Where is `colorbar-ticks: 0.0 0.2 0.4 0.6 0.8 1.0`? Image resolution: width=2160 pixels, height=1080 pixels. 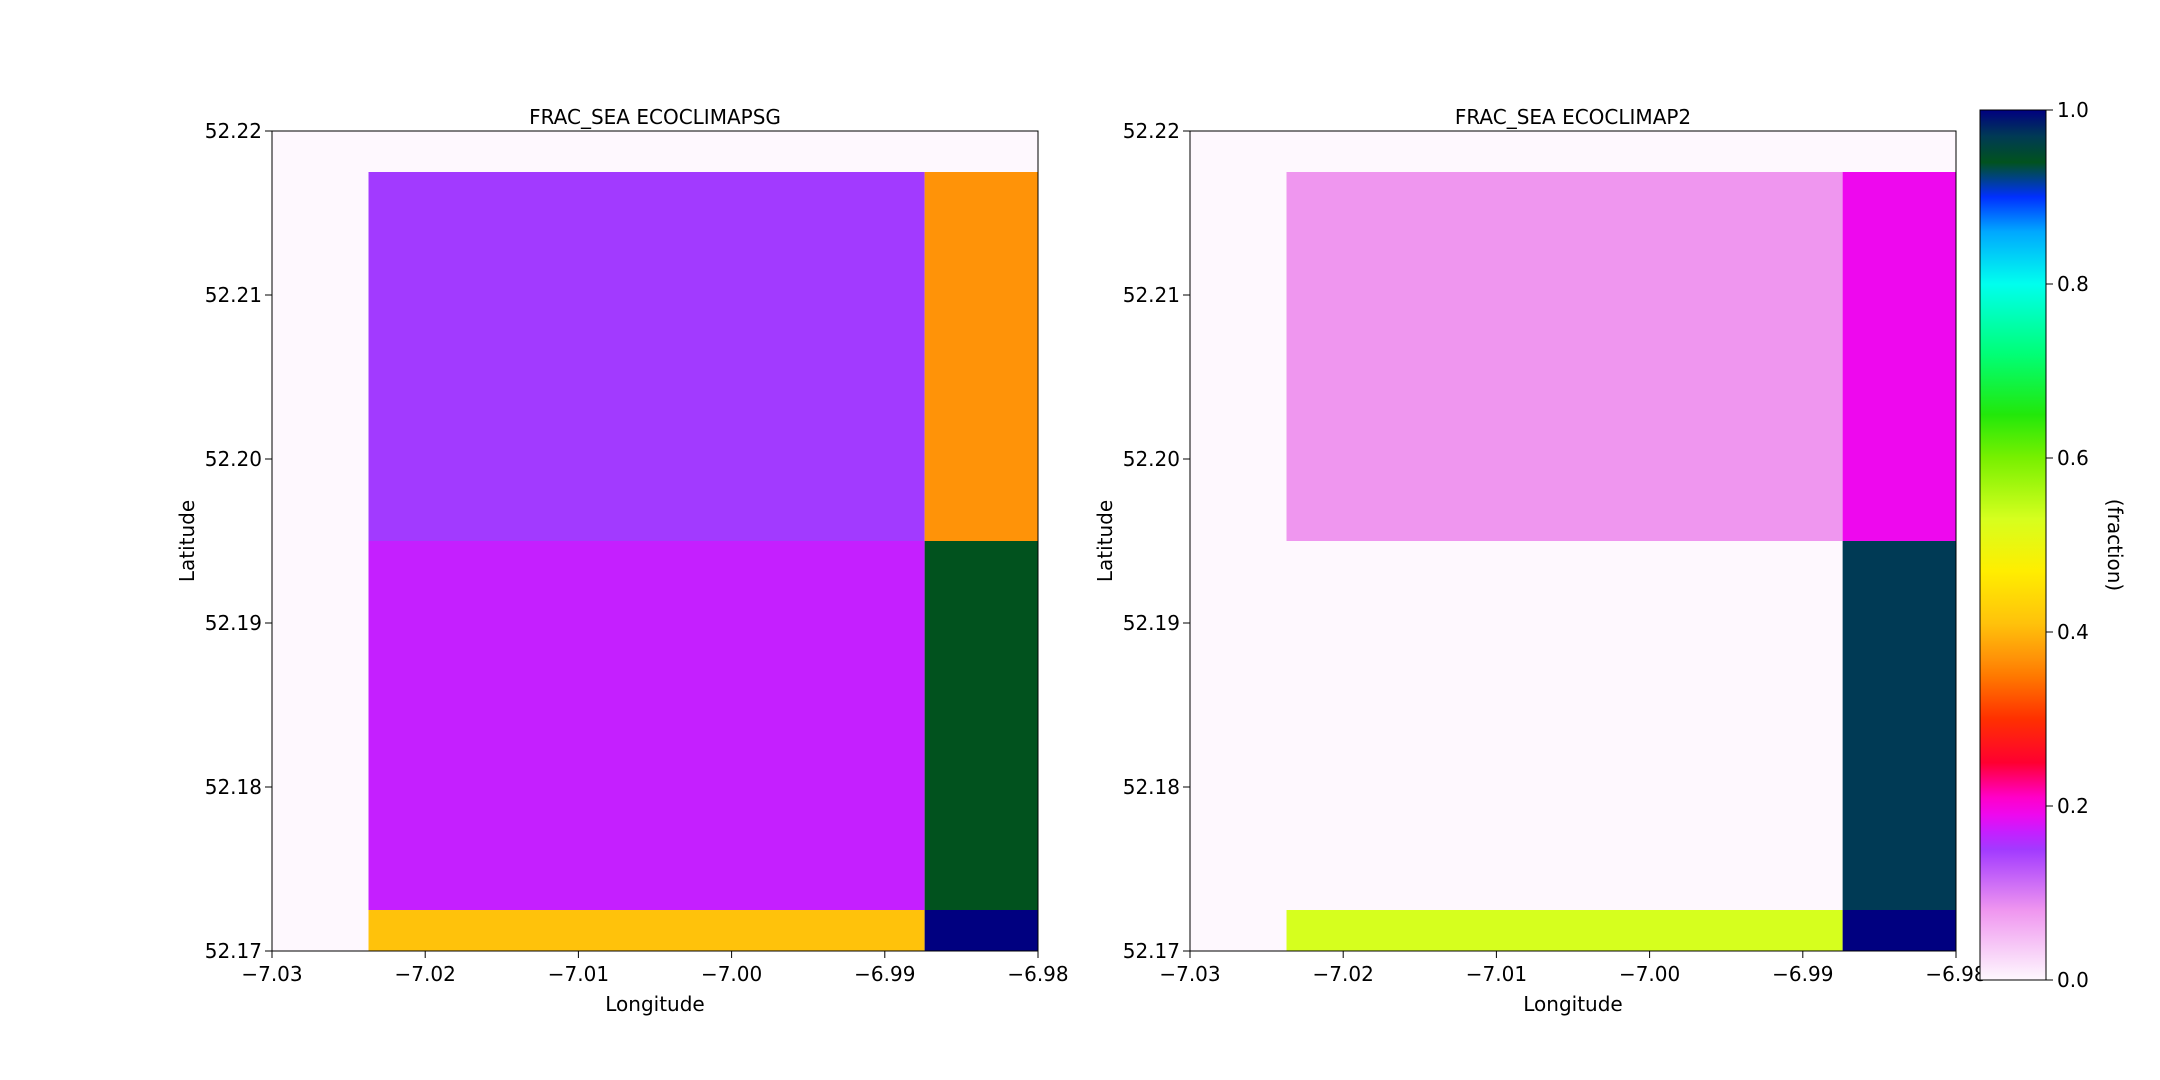 colorbar-ticks: 0.0 0.2 0.4 0.6 0.8 1.0 is located at coordinates (2067, 545).